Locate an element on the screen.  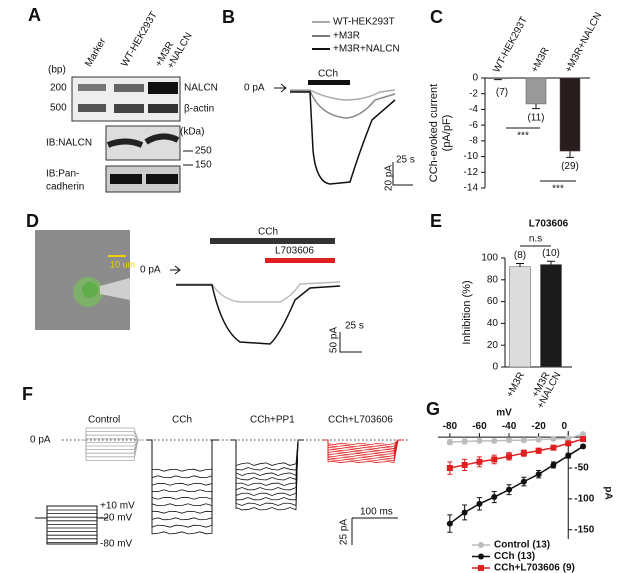
panel-label: C is located at coordinates (436, 17).